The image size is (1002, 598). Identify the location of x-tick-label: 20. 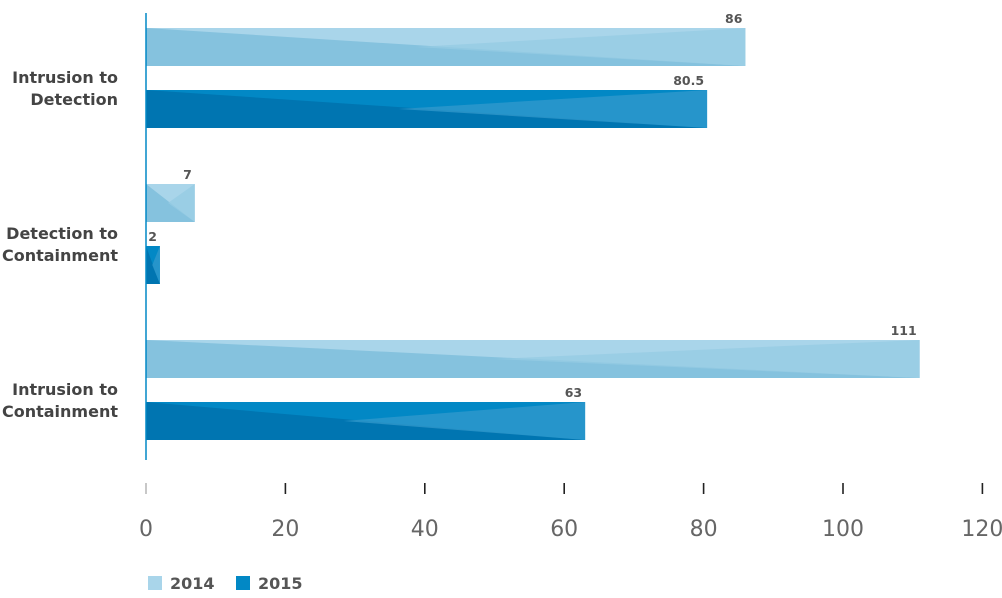
(285, 529).